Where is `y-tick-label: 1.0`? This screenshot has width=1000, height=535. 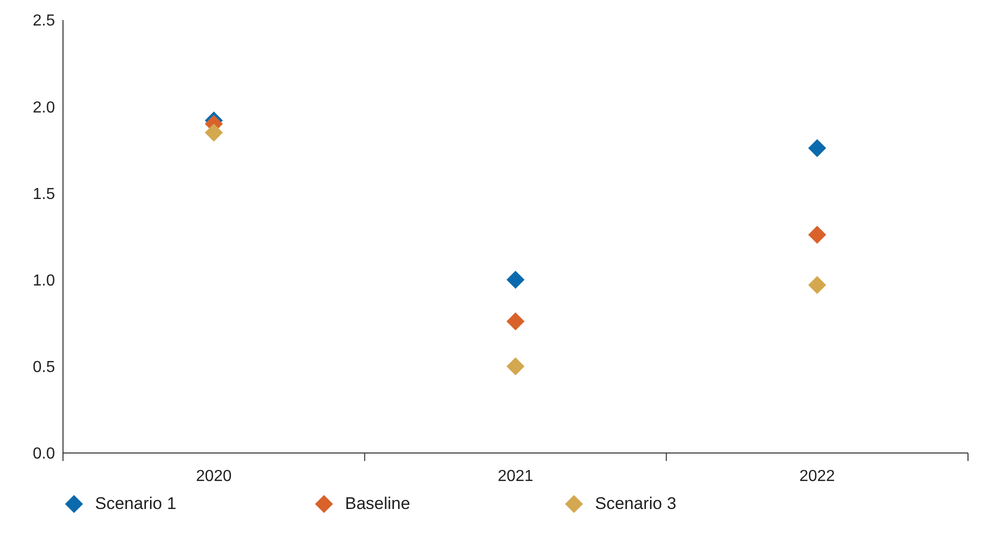 y-tick-label: 1.0 is located at coordinates (44, 281).